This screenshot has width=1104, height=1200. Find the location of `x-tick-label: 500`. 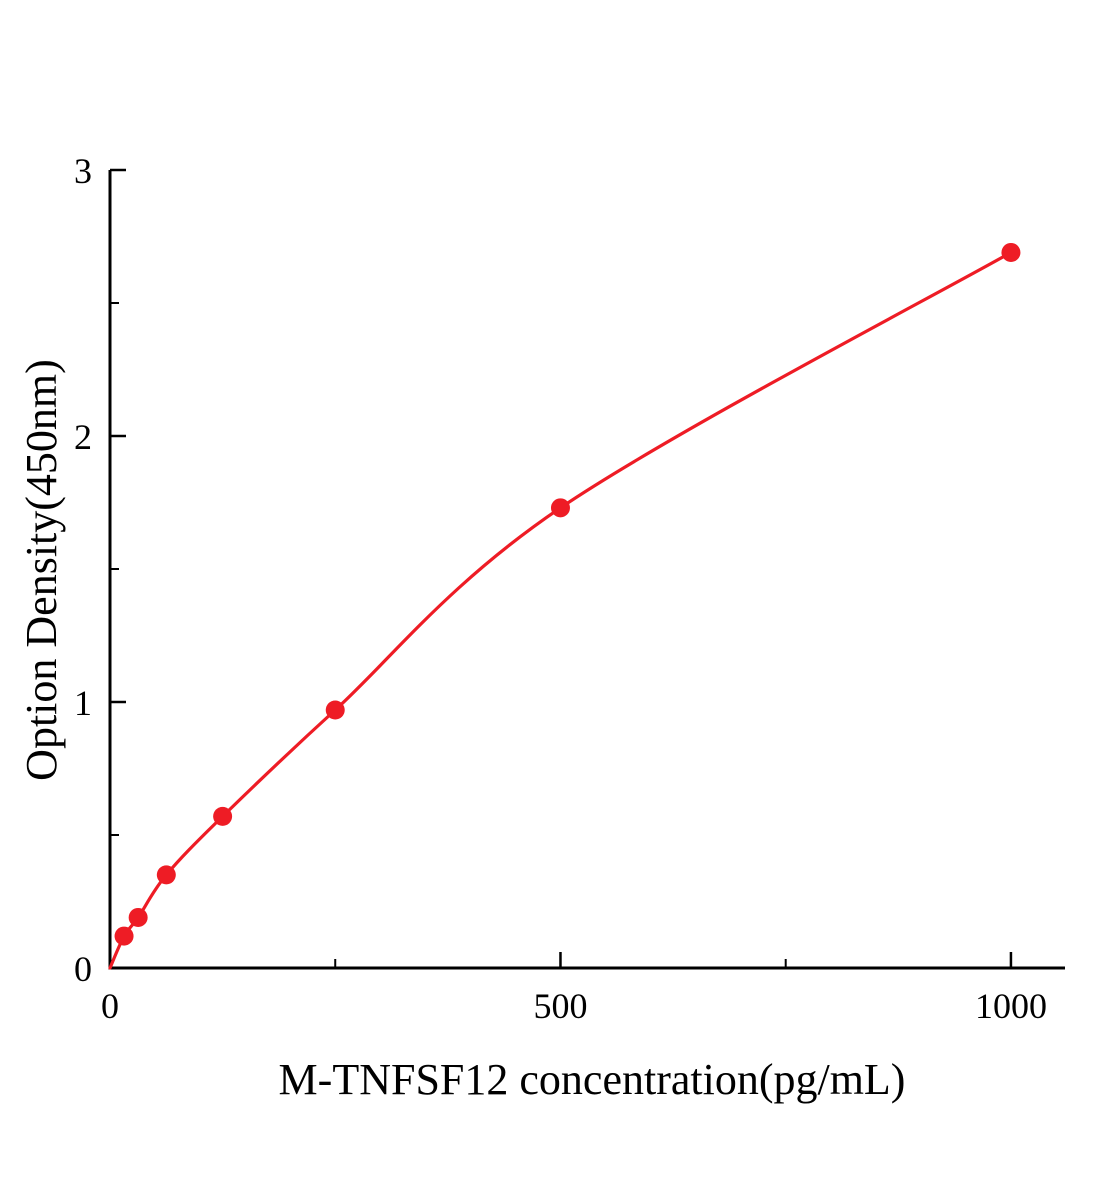

x-tick-label: 500 is located at coordinates (560, 1006).